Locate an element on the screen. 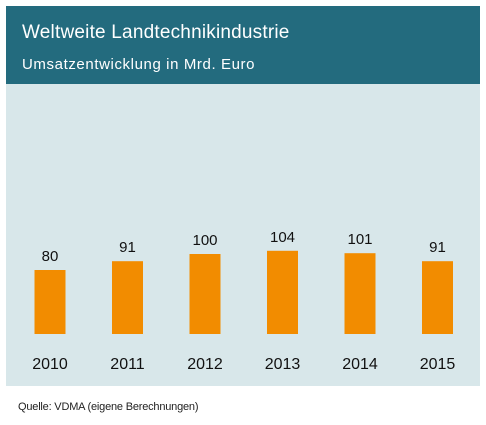  x-tick-label-2011: 2011 is located at coordinates (127, 364).